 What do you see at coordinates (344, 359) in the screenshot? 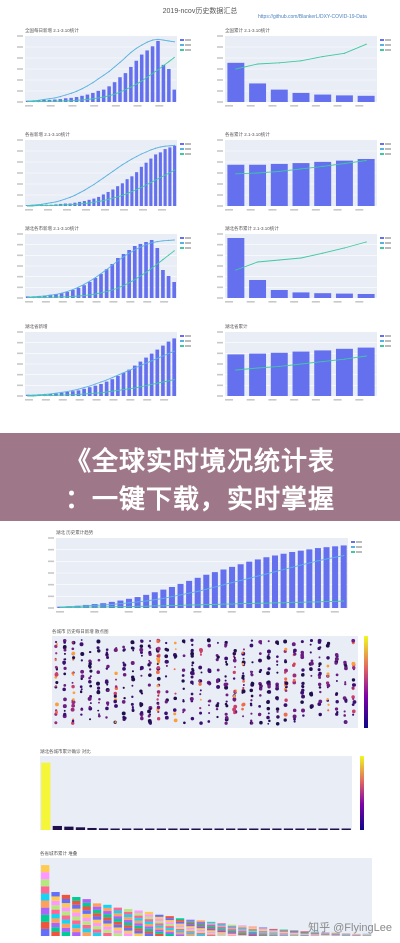
I see `trend-line-point` at bounding box center [344, 359].